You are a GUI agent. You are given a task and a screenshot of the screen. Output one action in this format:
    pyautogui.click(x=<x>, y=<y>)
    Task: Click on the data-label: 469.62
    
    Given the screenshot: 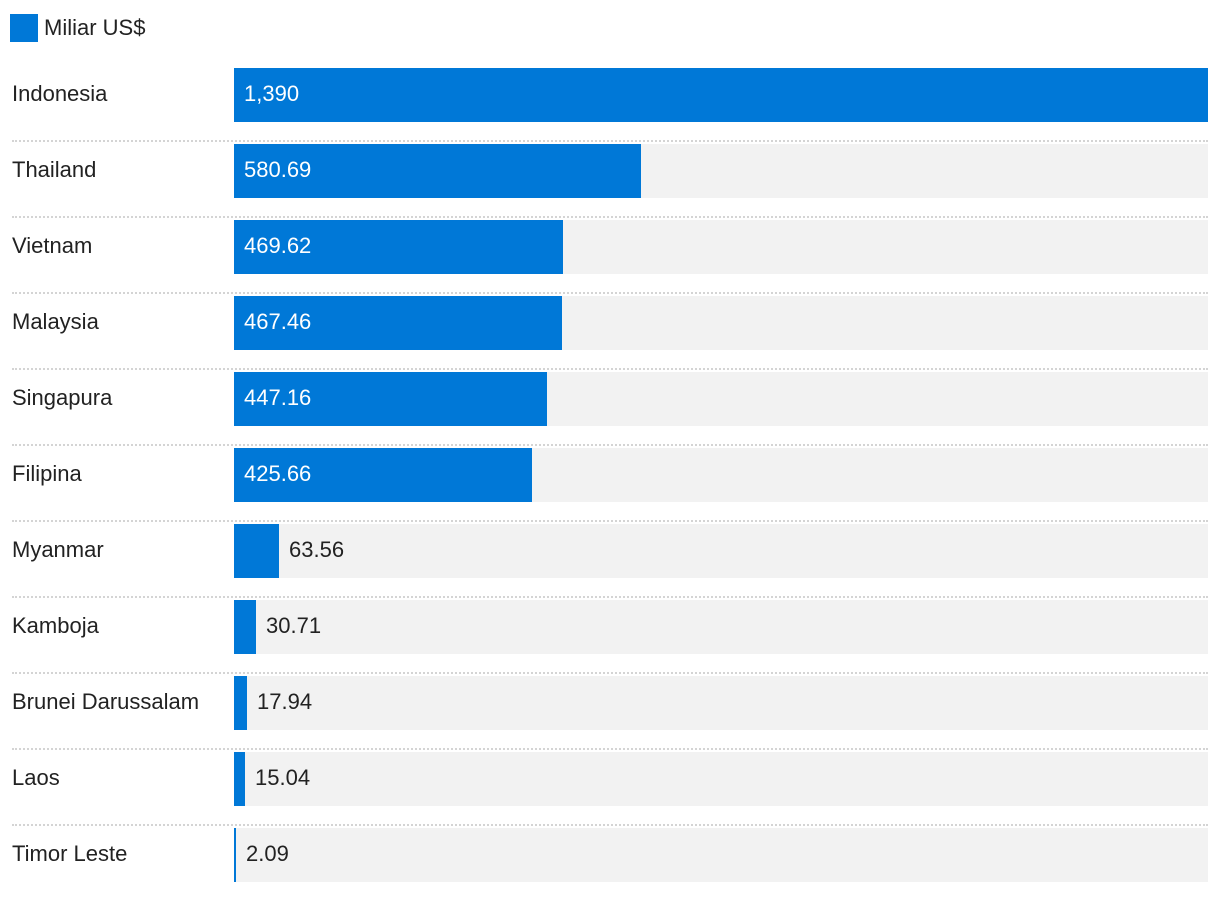 What is the action you would take?
    pyautogui.click(x=278, y=245)
    